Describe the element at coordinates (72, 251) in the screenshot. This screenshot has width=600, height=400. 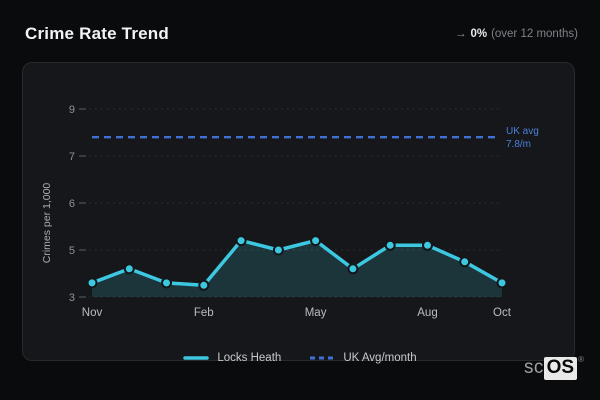
I see `y-tick-label: 5` at that location.